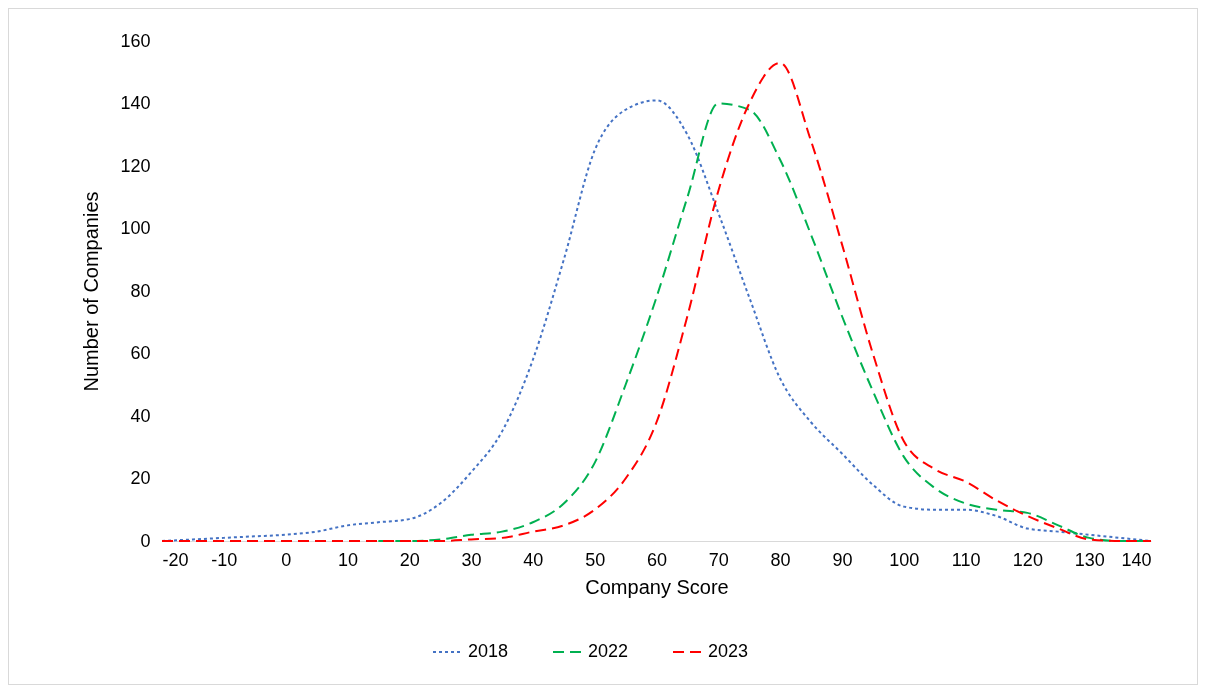 The width and height of the screenshot is (1208, 695). I want to click on y-tick-label: 0, so click(145, 540).